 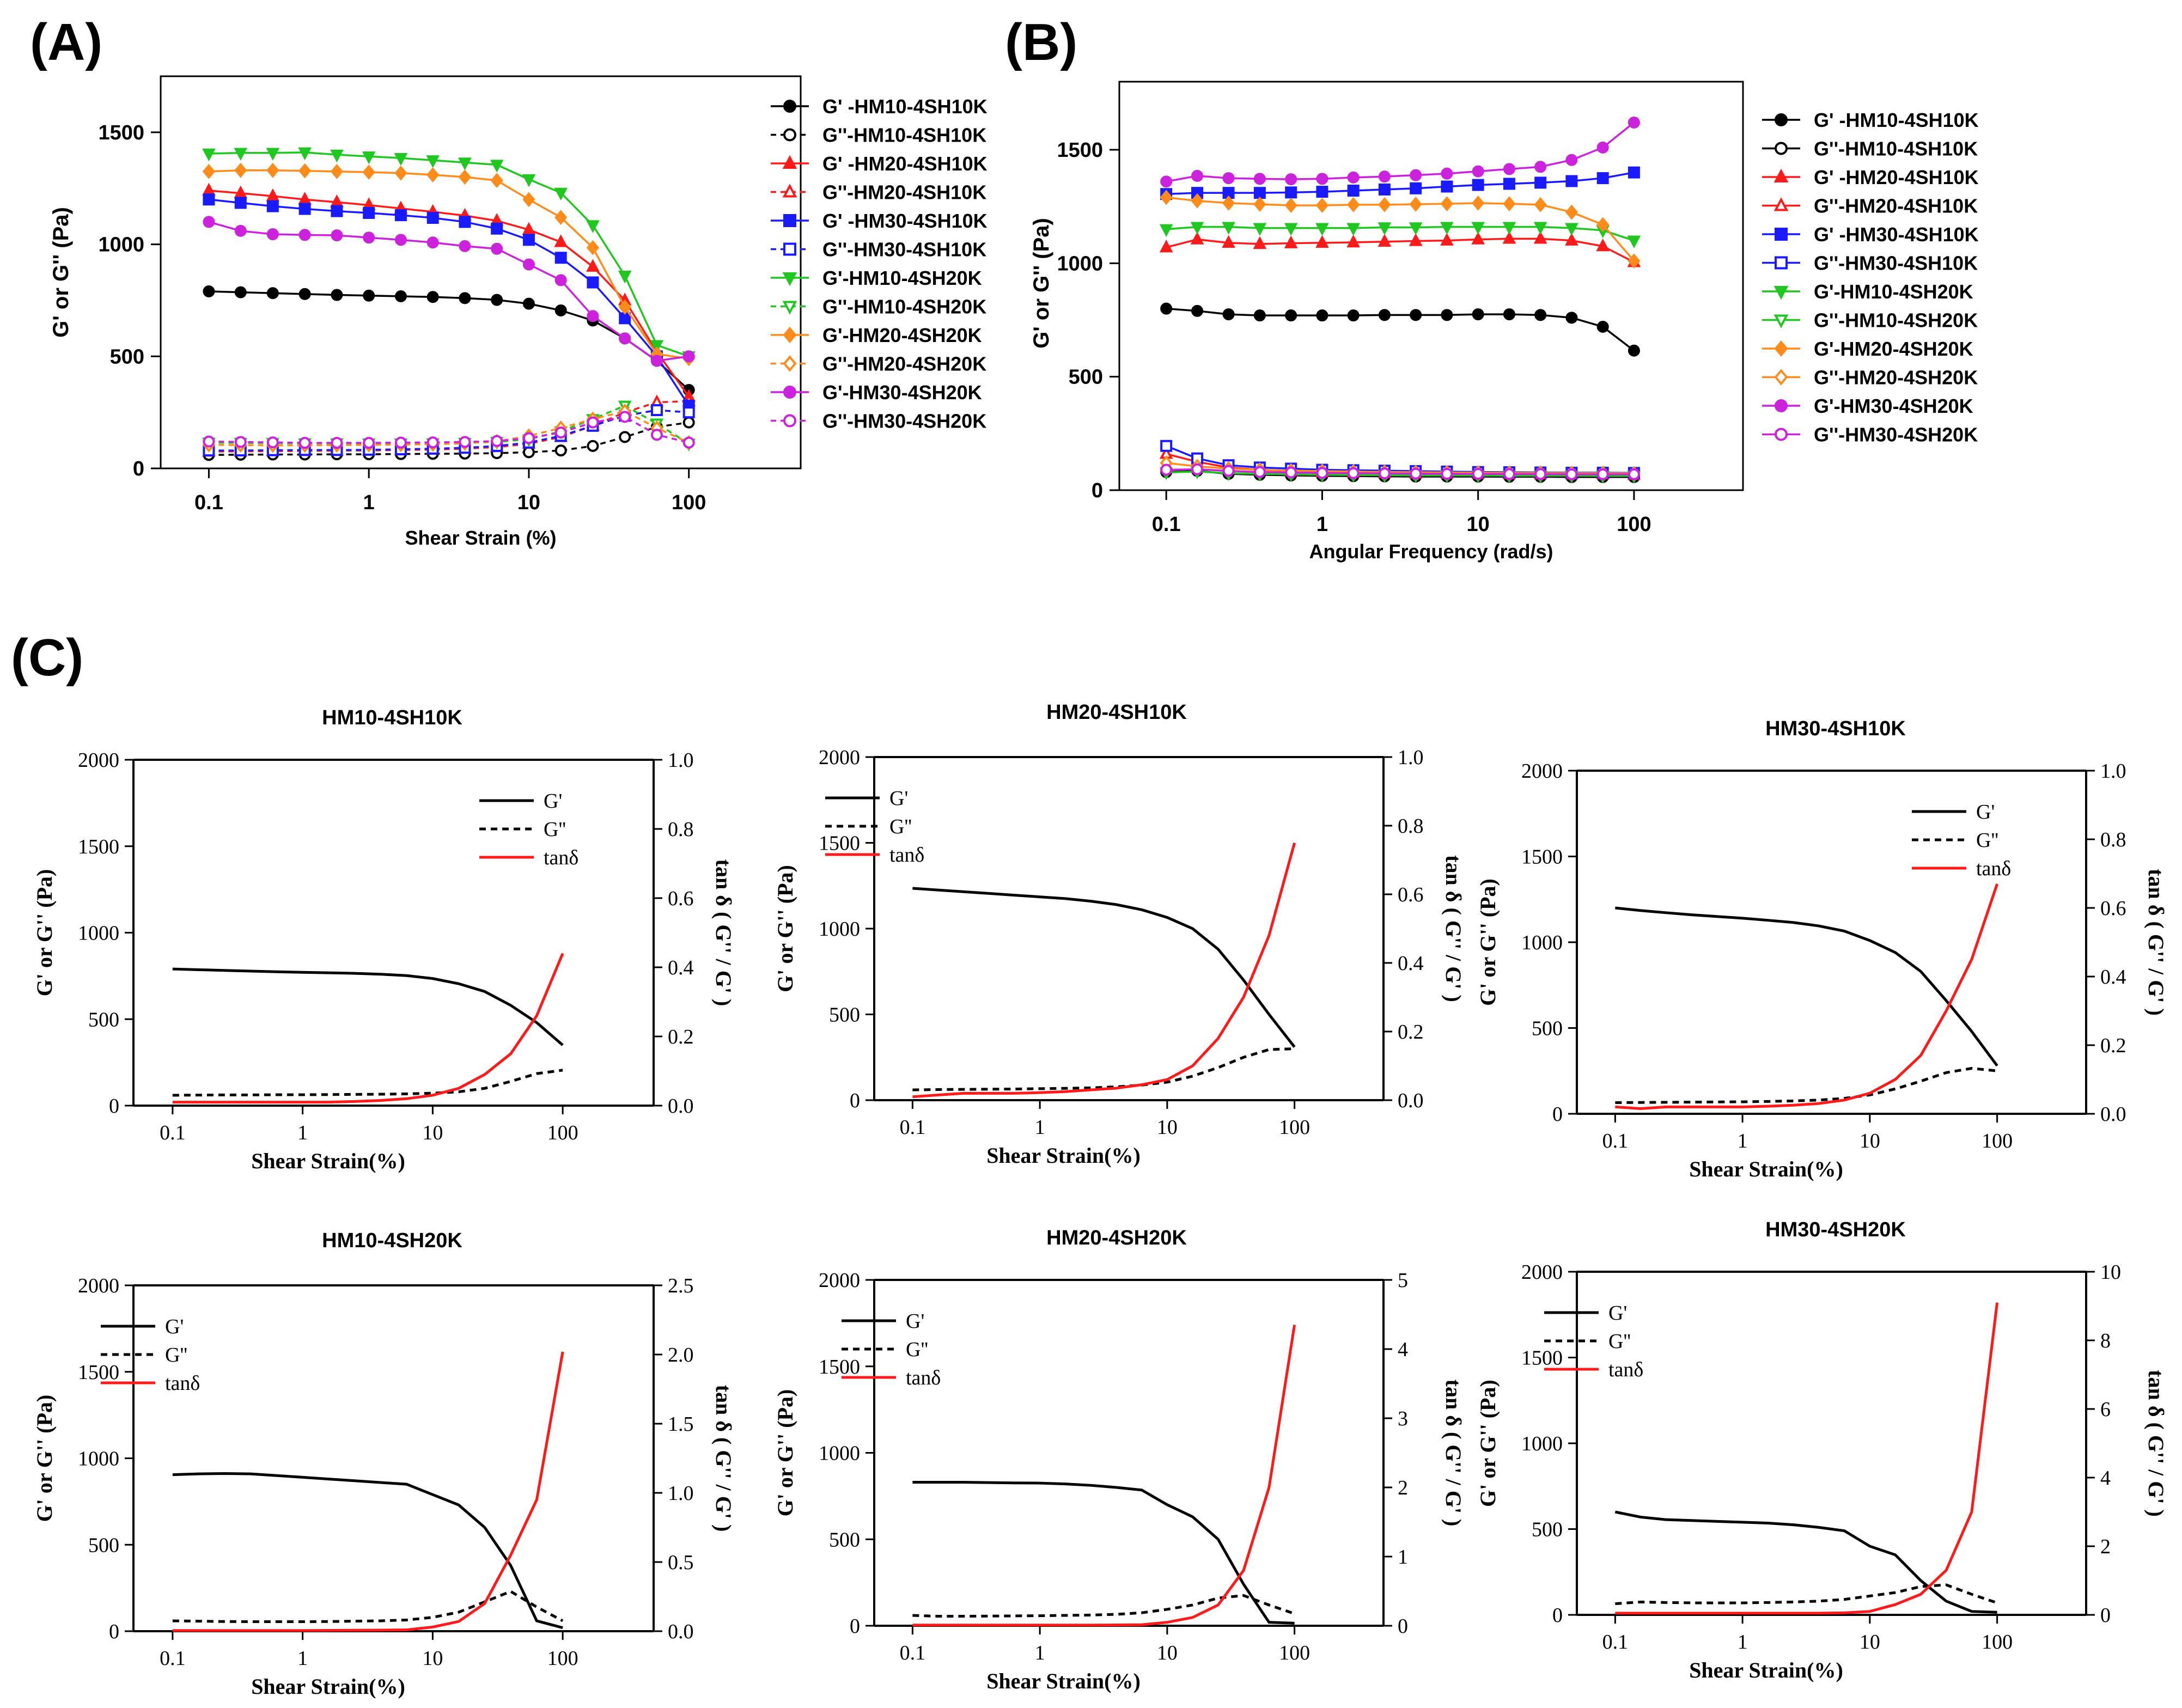 What do you see at coordinates (368, 1006) in the screenshot?
I see `g-prime-line` at bounding box center [368, 1006].